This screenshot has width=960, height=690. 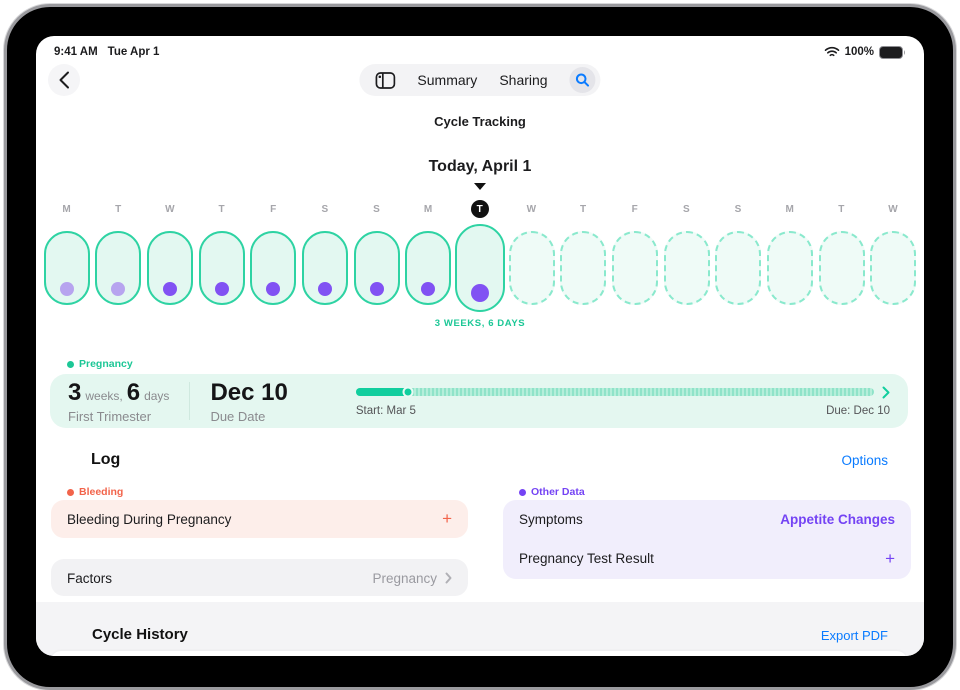 I want to click on tab-summary: Summary, so click(x=447, y=80).